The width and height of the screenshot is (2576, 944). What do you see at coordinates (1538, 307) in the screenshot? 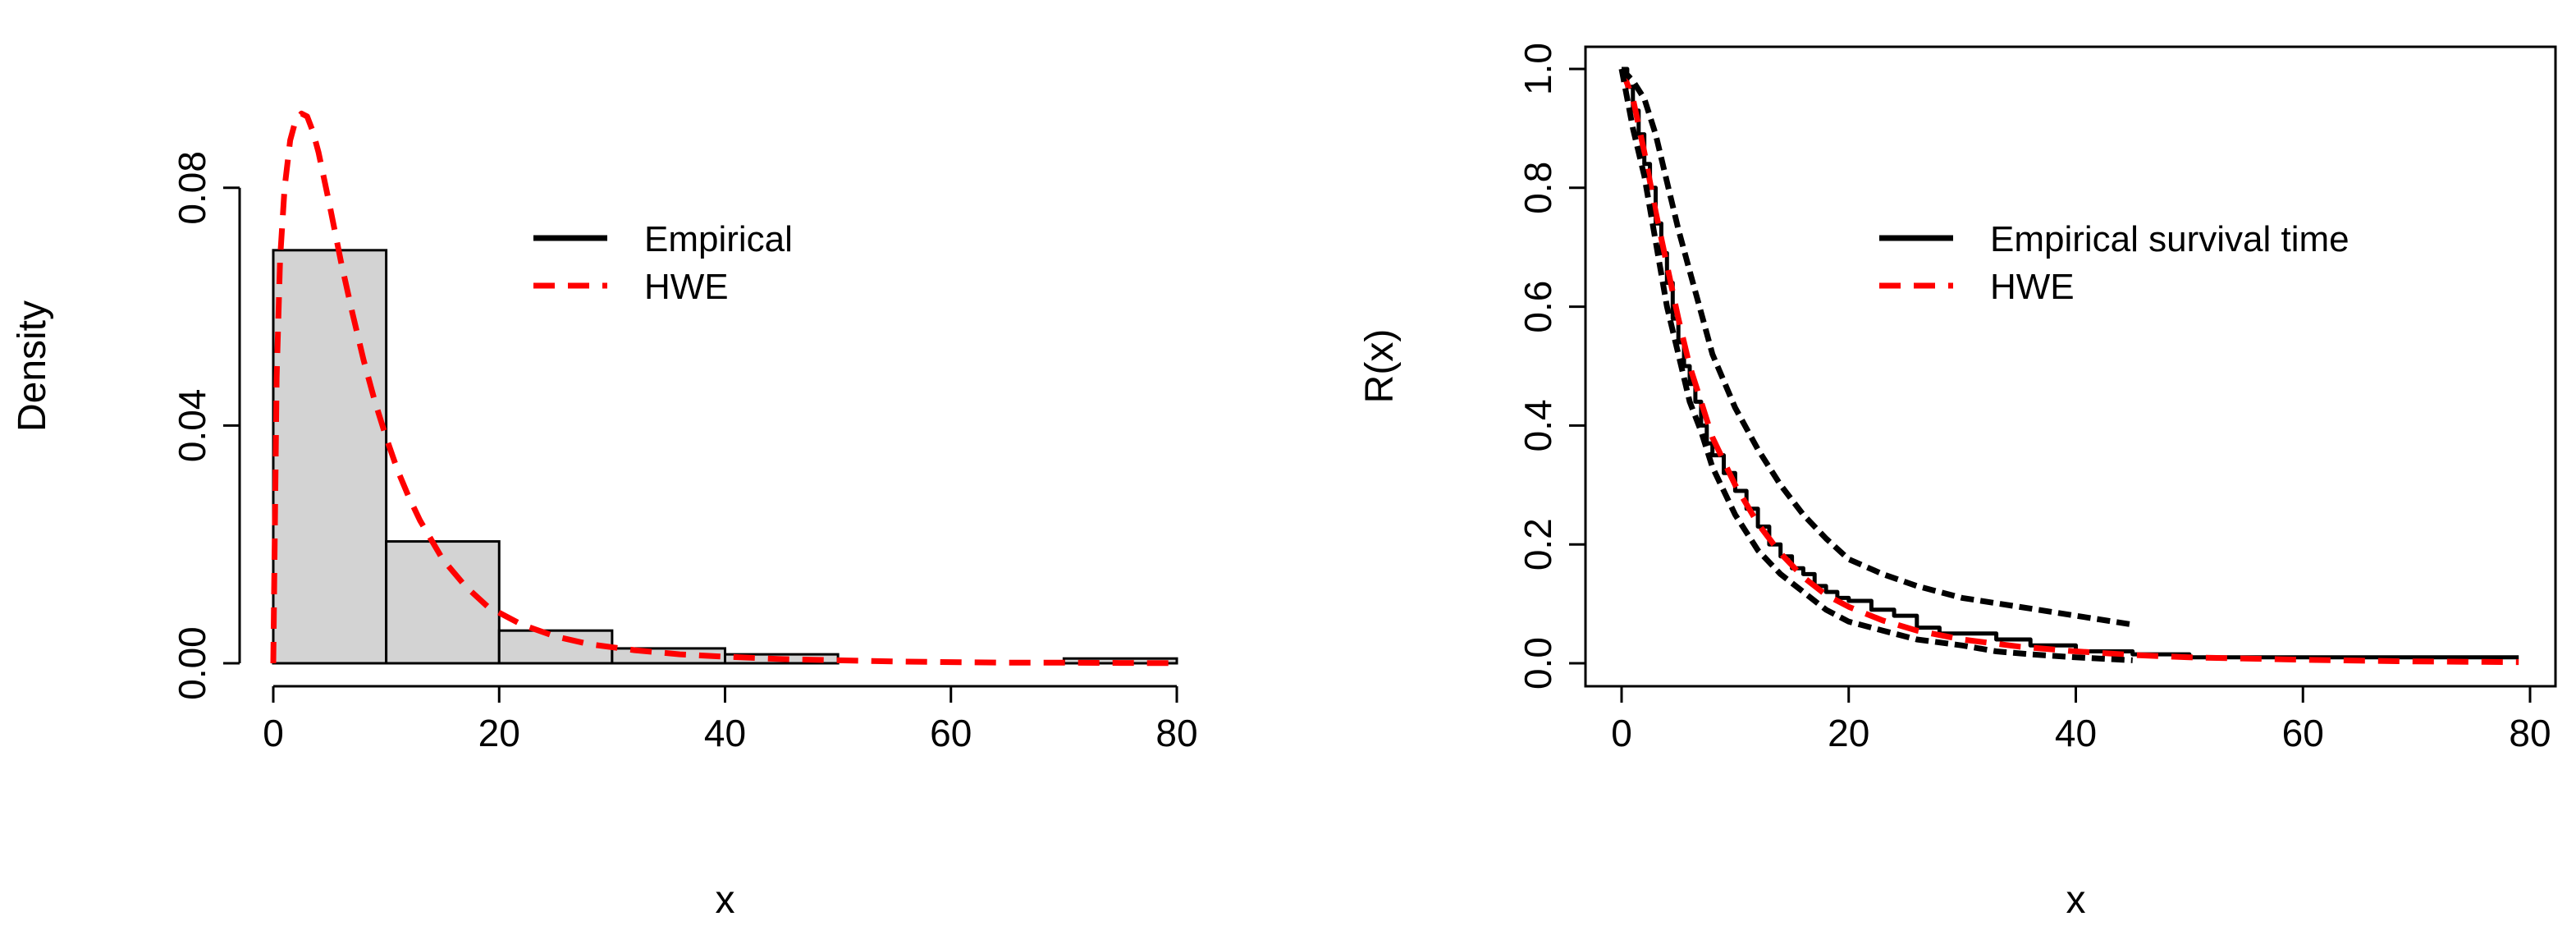
I see `y-tick-label: 0.6` at bounding box center [1538, 307].